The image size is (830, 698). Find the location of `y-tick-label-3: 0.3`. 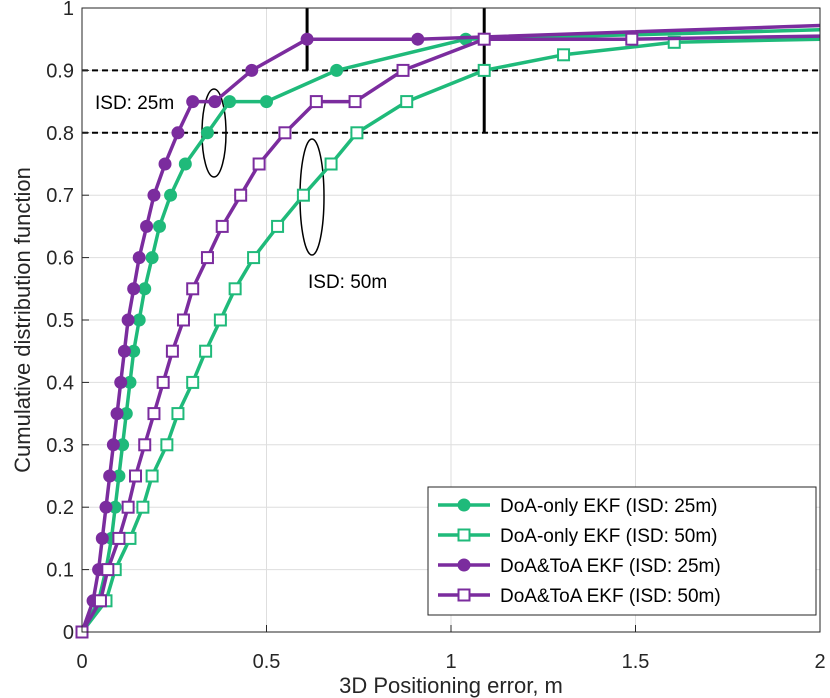

y-tick-label-3: 0.3 is located at coordinates (60, 446).